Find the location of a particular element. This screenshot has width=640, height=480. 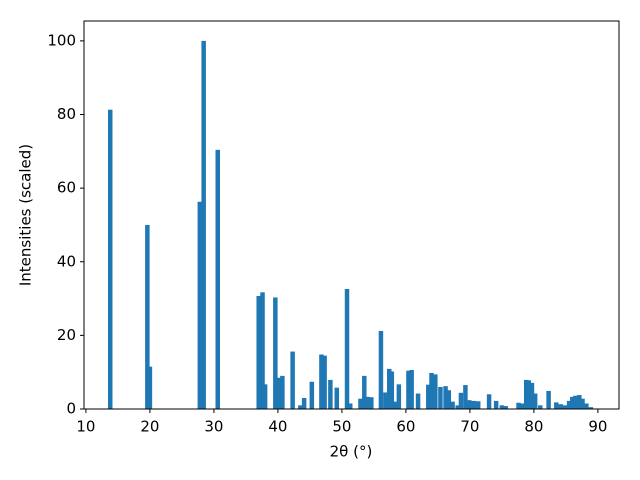

x-axis-label: 2θ (°) is located at coordinates (351, 452).